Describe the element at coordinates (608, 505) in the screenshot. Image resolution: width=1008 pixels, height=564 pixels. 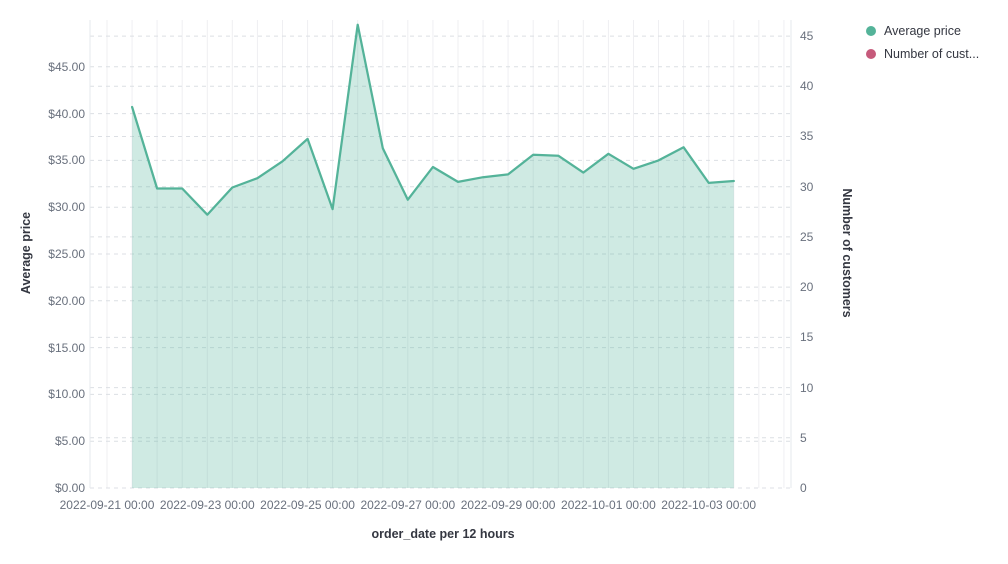
I see `x-axis-tick: 2022-10-01 00:00` at that location.